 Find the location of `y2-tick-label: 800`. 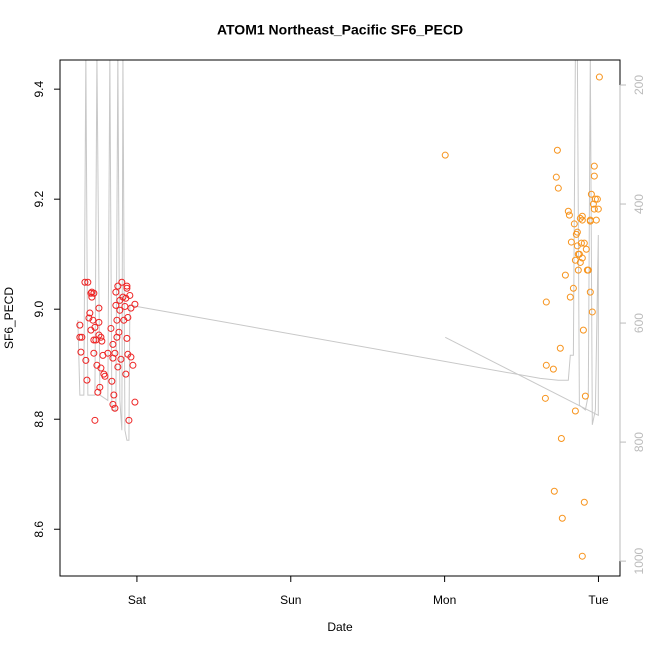

y2-tick-label: 800 is located at coordinates (639, 442).